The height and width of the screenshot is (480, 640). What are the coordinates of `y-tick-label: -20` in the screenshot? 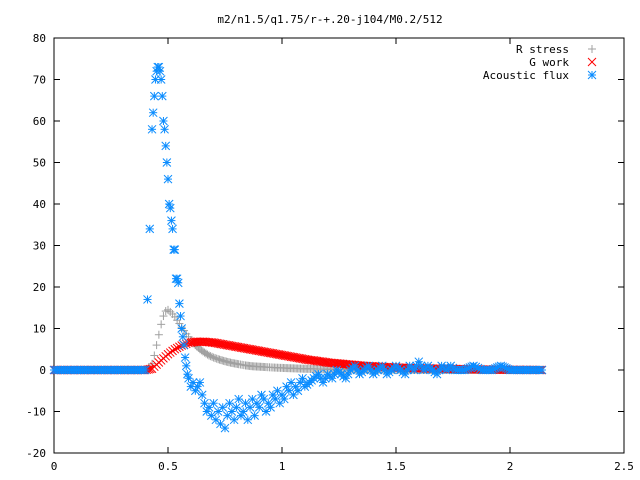 It's located at (36, 453).